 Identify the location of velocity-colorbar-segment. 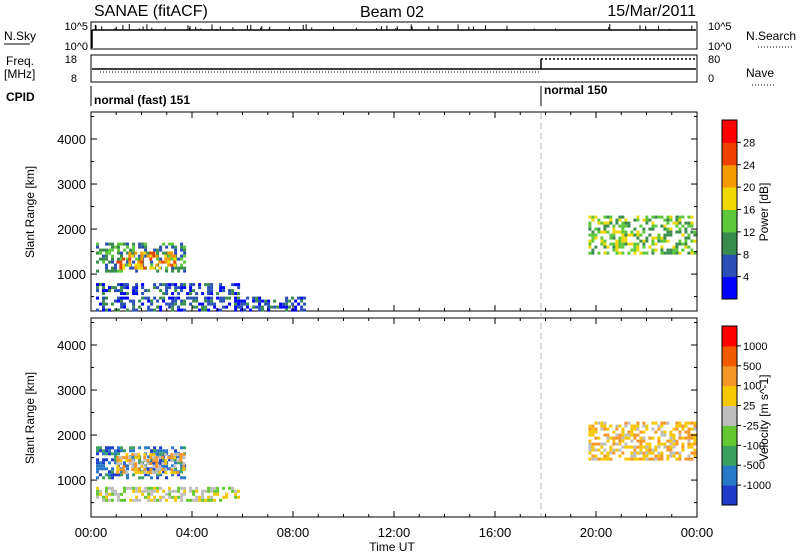
(729, 376).